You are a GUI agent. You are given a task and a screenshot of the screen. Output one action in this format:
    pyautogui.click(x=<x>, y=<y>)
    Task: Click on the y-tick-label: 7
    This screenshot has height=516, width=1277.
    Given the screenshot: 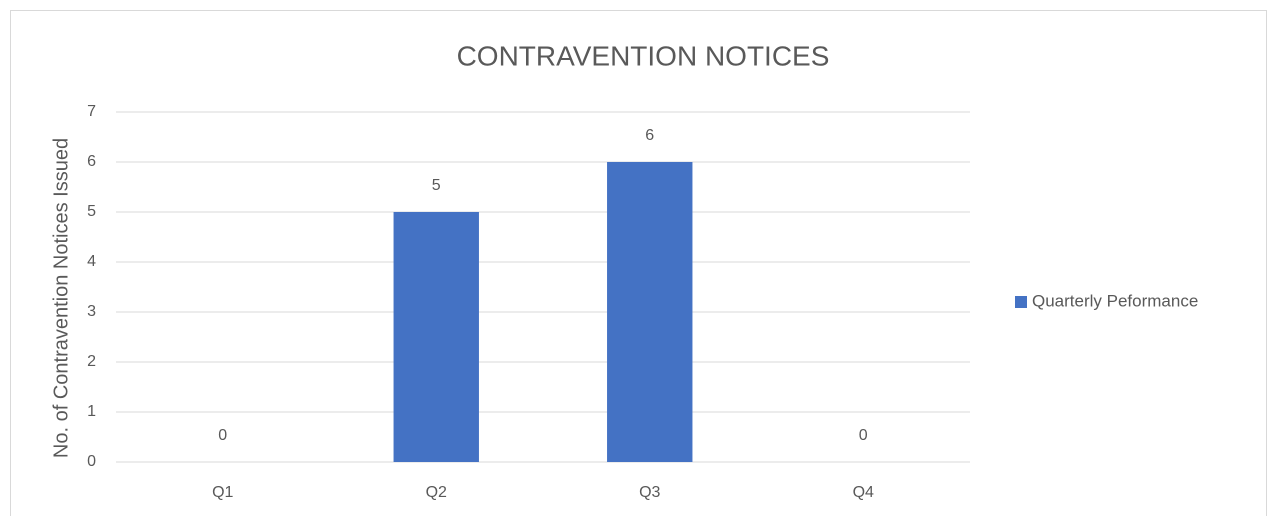 What is the action you would take?
    pyautogui.click(x=91, y=111)
    